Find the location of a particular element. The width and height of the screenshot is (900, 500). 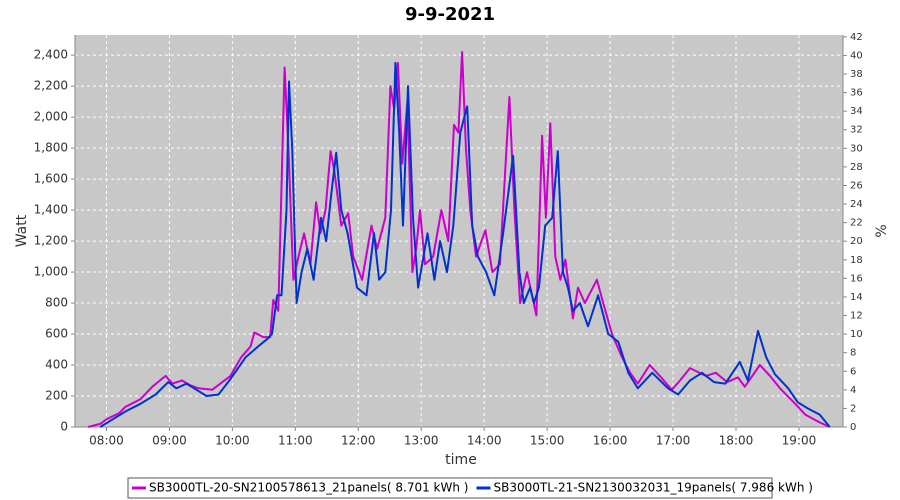

y2-tick-label: 42 is located at coordinates (856, 37).